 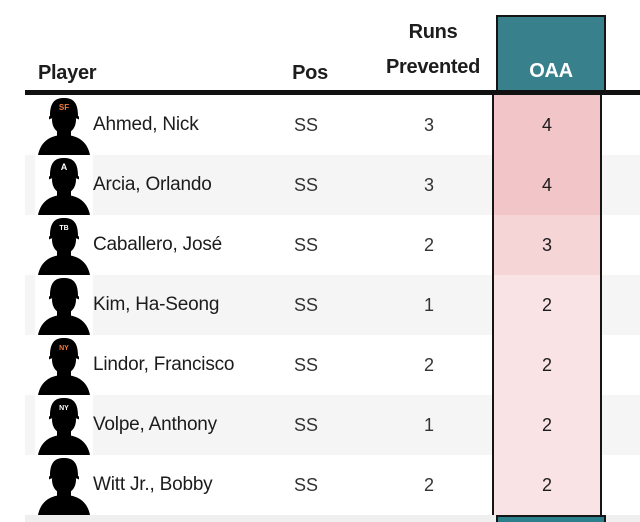 I want to click on runs-prevented-line1: Runs, so click(x=433, y=32).